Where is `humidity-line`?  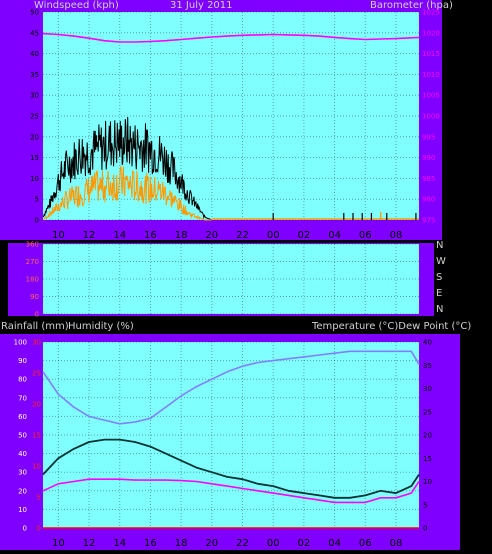
humidity-line is located at coordinates (231, 387).